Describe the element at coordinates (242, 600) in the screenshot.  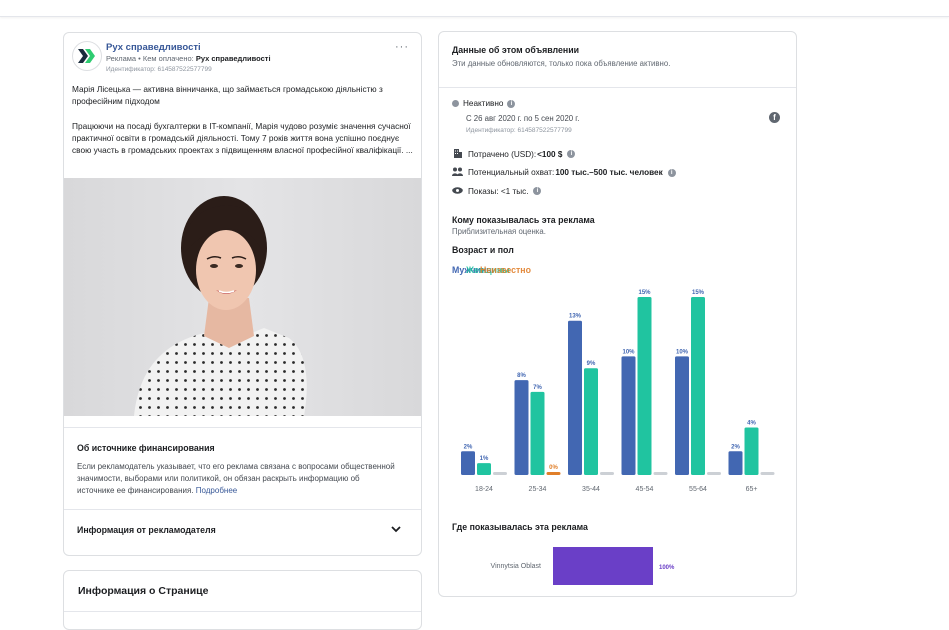
I see `page-info-card: Информация о Странице` at that location.